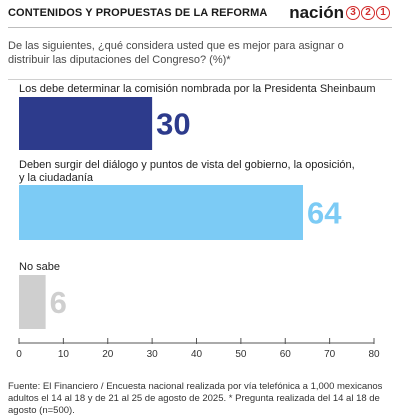 The width and height of the screenshot is (400, 417). Describe the element at coordinates (353, 13) in the screenshot. I see `brand-digit-1: 3` at that location.